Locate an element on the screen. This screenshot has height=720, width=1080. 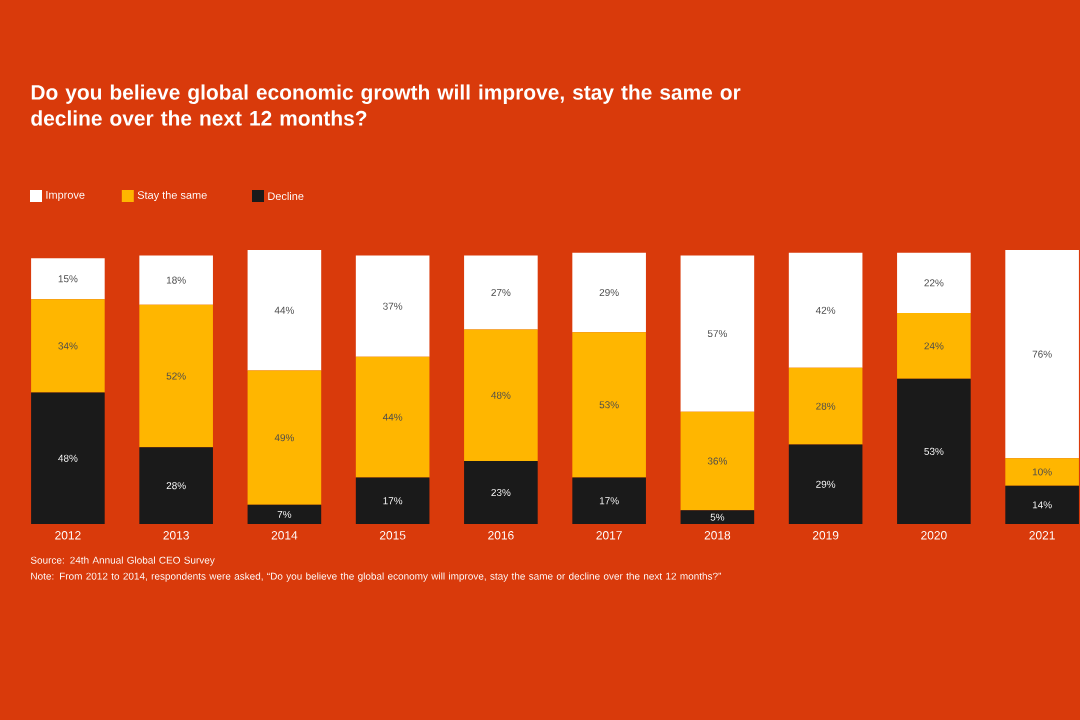
chart-title: Do you believe global economic growth will improve, stay the same or decline over the next 12 months? is located at coordinates (386, 105).